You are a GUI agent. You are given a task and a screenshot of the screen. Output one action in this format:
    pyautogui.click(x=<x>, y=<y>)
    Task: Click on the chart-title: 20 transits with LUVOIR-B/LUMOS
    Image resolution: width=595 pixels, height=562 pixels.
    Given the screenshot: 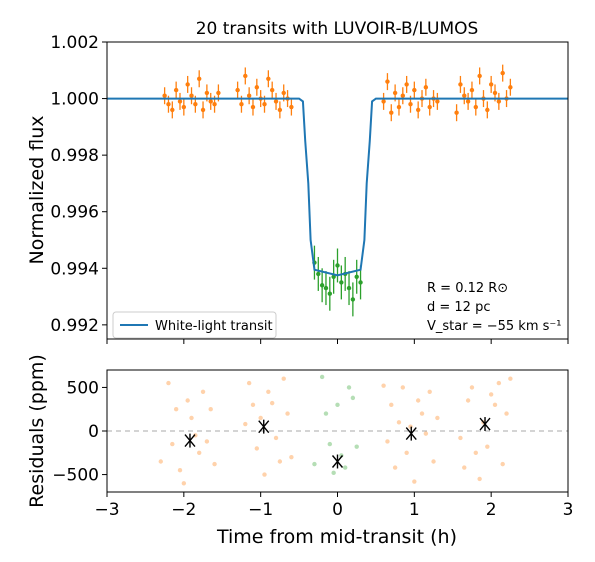 What is the action you would take?
    pyautogui.click(x=337, y=29)
    